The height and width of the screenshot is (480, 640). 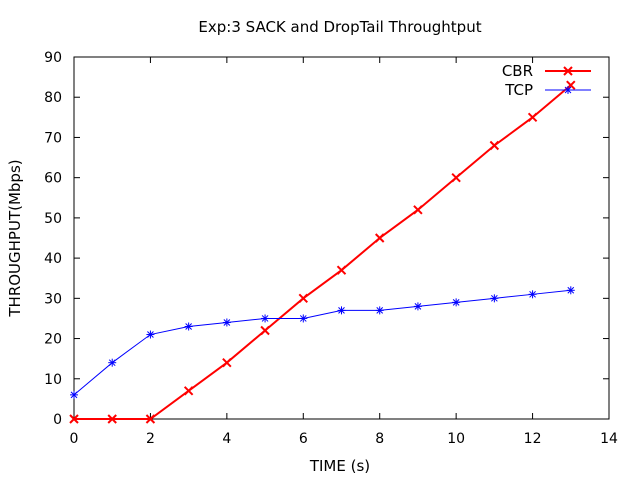 What do you see at coordinates (339, 466) in the screenshot?
I see `x-axis-label: TIME (s)` at bounding box center [339, 466].